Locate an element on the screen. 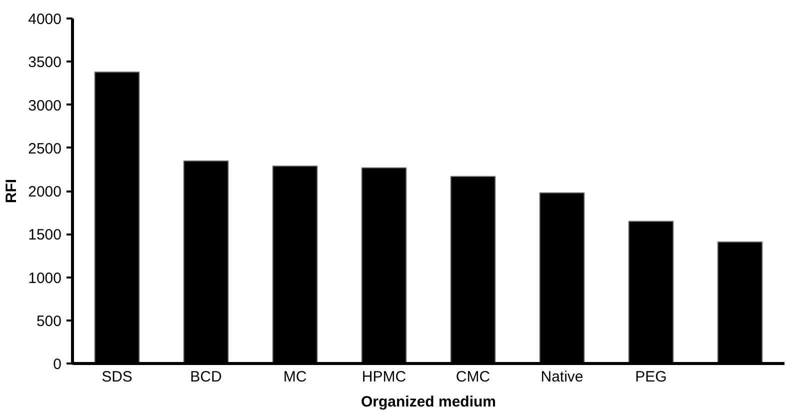 This screenshot has height=413, width=786. y-tick-label: 2000 is located at coordinates (45, 192).